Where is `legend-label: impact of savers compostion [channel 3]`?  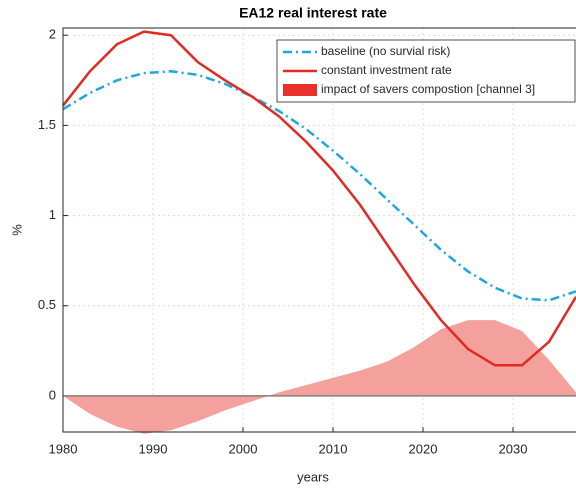
legend-label: impact of savers compostion [channel 3] is located at coordinates (428, 89).